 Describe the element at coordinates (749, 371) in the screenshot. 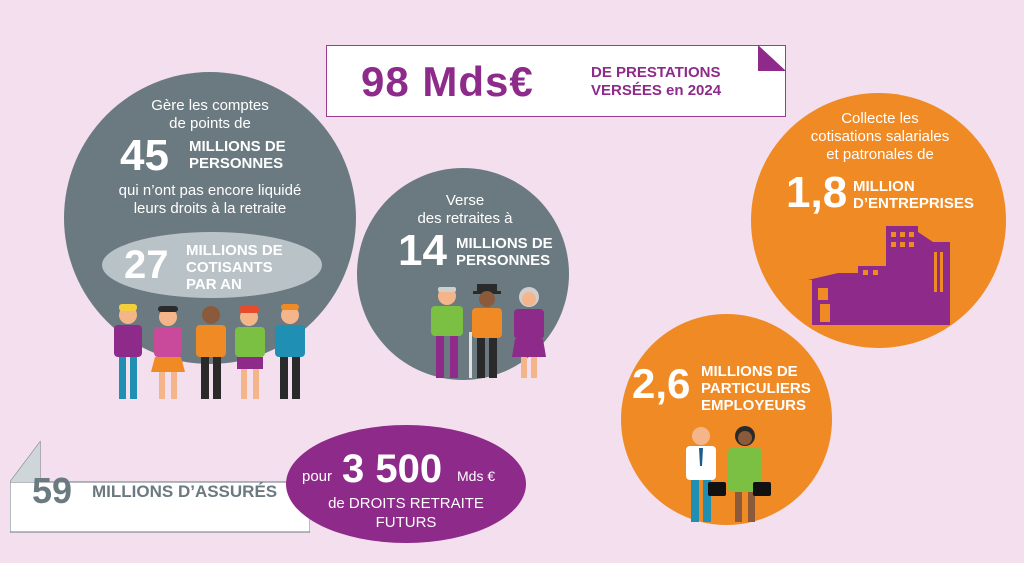

I see `right-bottom-label-1: MILLIONS DE` at that location.